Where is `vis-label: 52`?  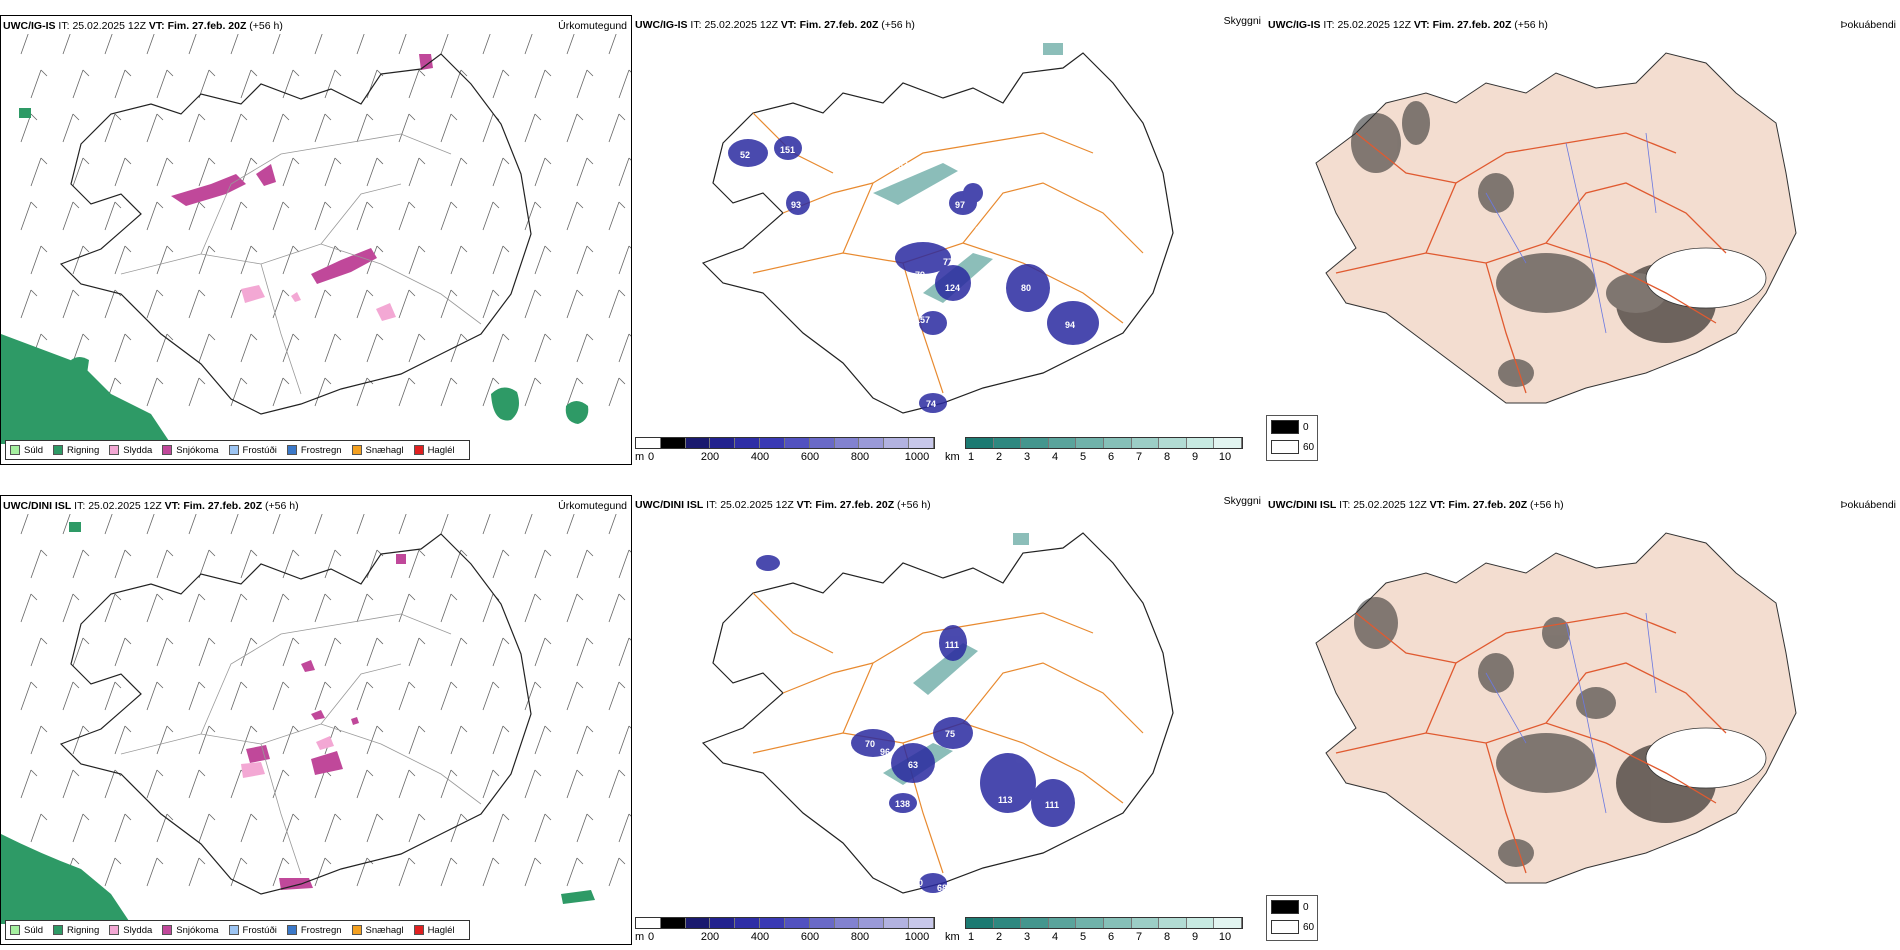 vis-label: 52 is located at coordinates (745, 155).